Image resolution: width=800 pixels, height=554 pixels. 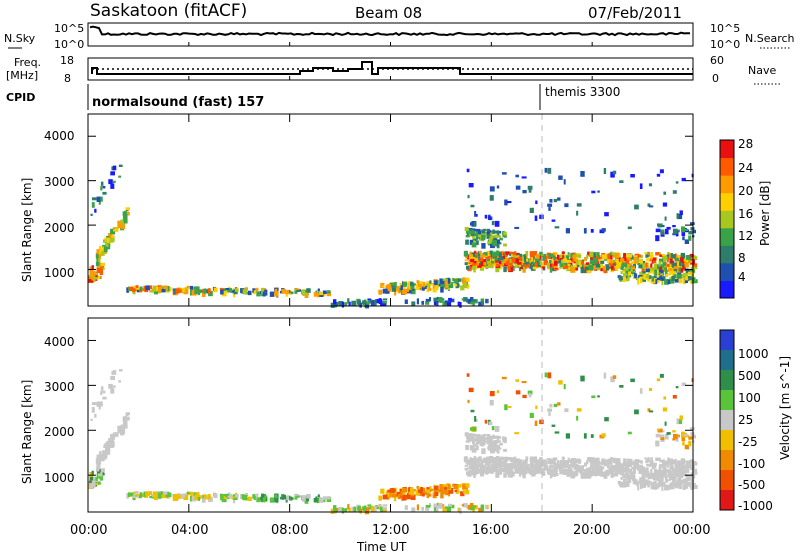 What do you see at coordinates (762, 70) in the screenshot?
I see `nave-label: Nave` at bounding box center [762, 70].